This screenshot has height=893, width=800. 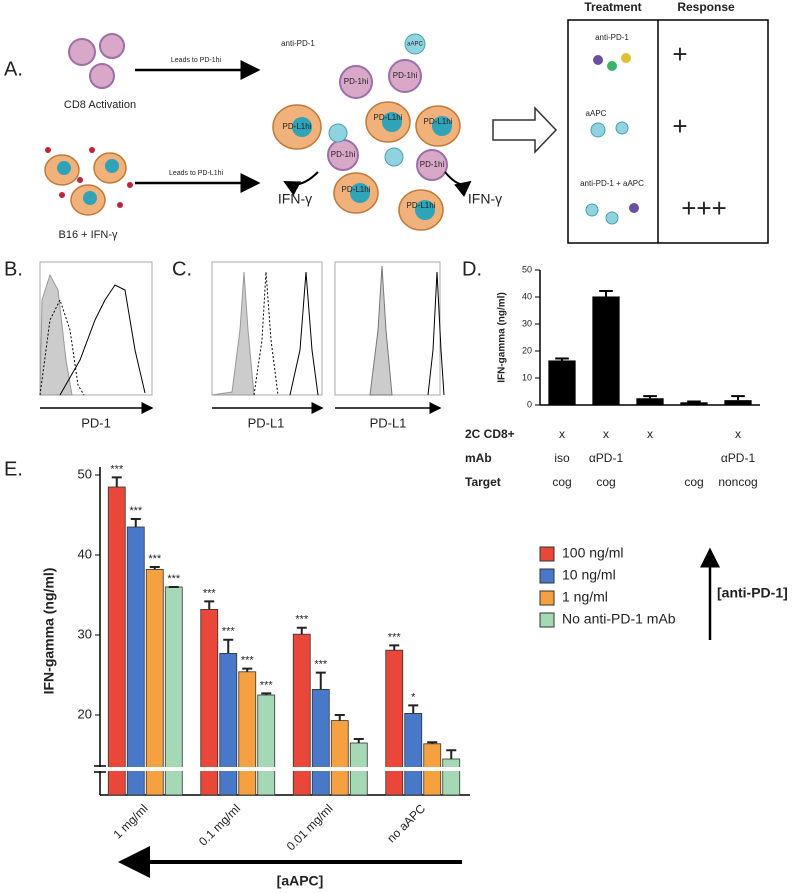 What do you see at coordinates (310, 827) in the screenshot?
I see `x-tick-label: 0.01 mg/ml` at bounding box center [310, 827].